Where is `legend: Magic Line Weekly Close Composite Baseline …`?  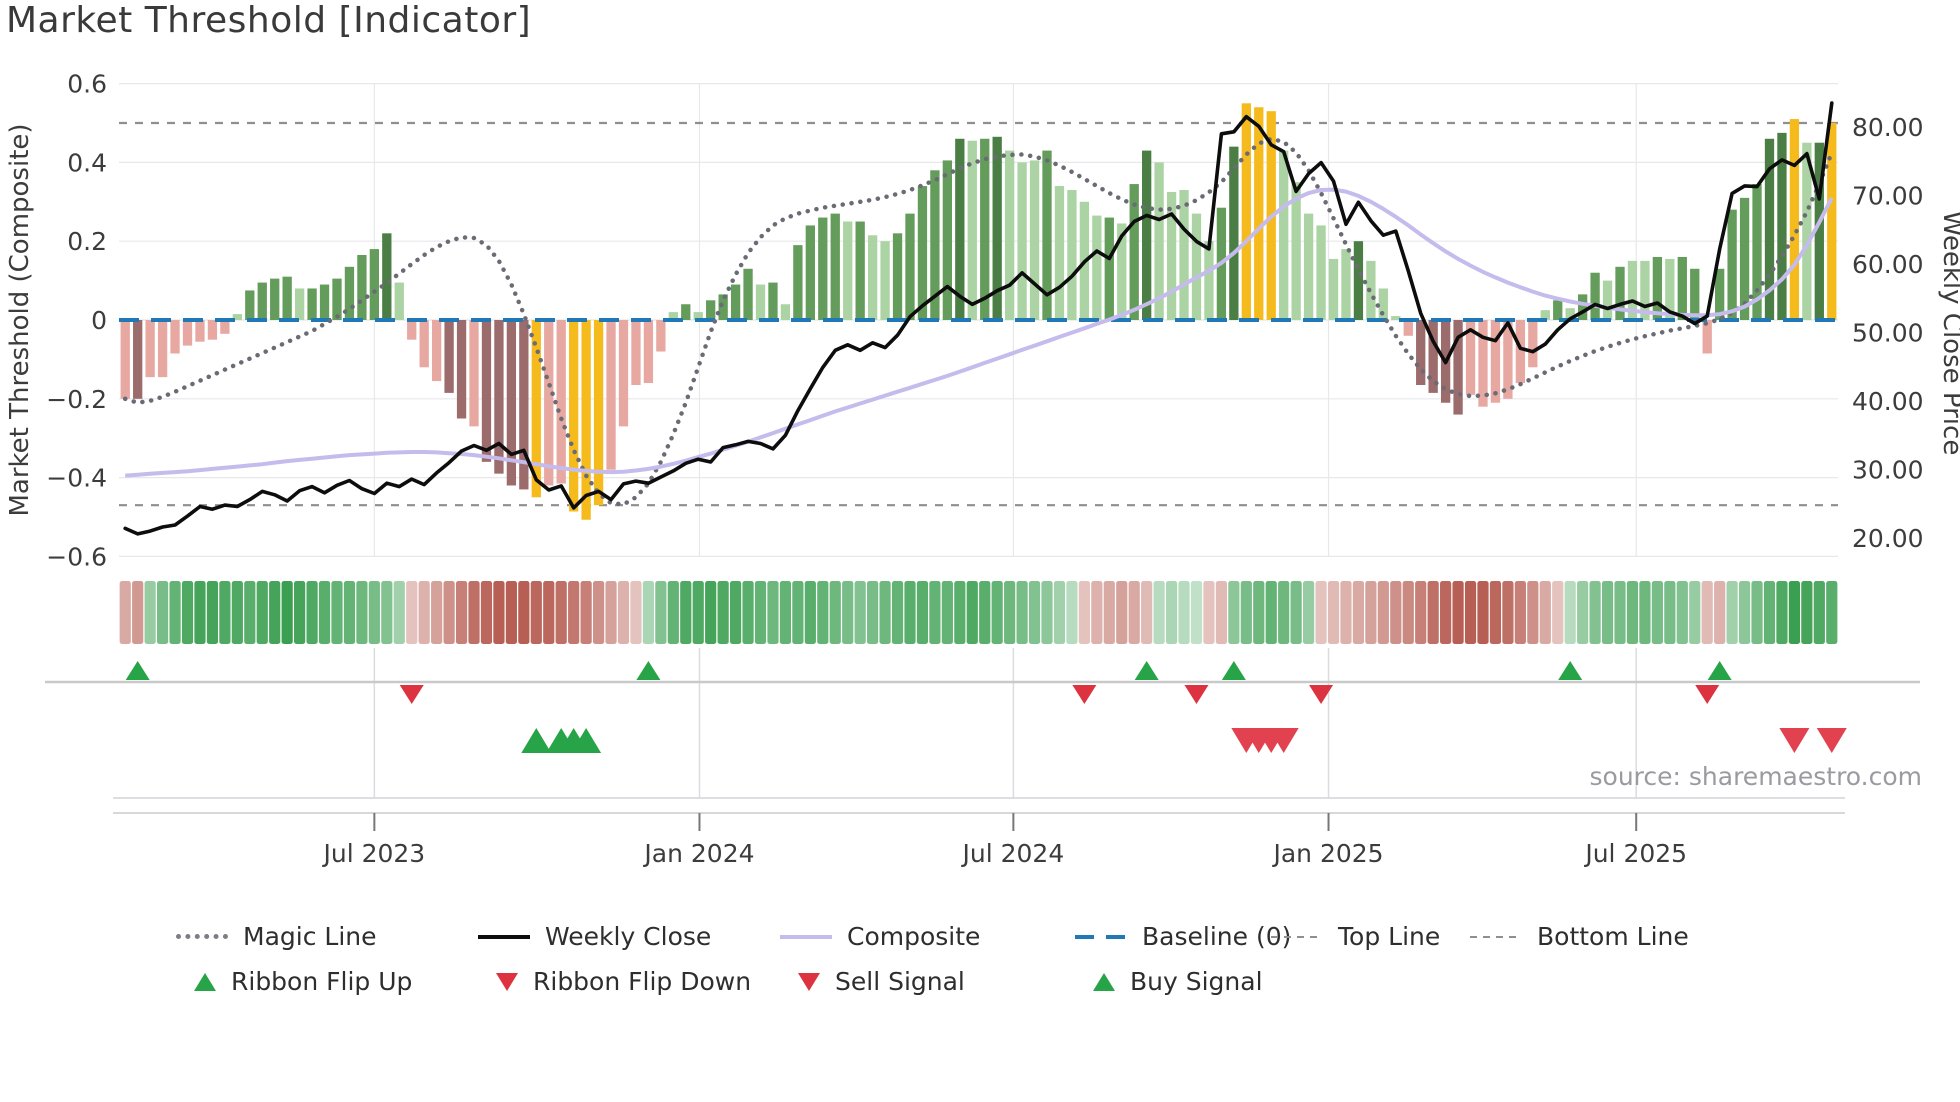
legend: Magic Line Weekly Close Composite Baseline … is located at coordinates (932, 959).